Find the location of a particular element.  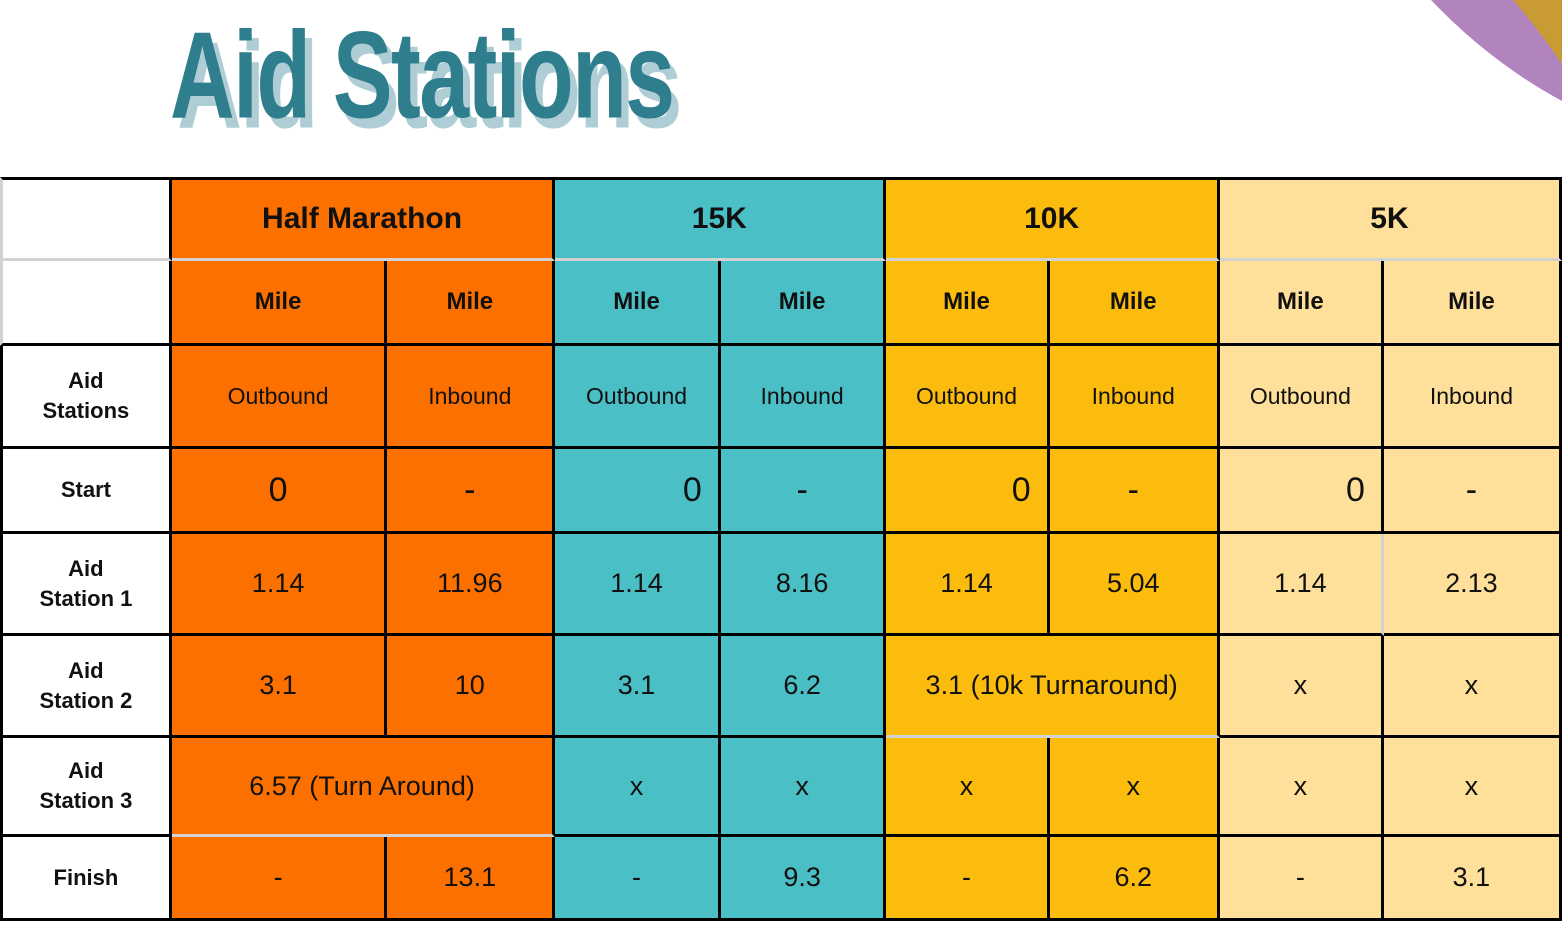

table-row-start: Start 0-0-0-0- is located at coordinates (781, 491).